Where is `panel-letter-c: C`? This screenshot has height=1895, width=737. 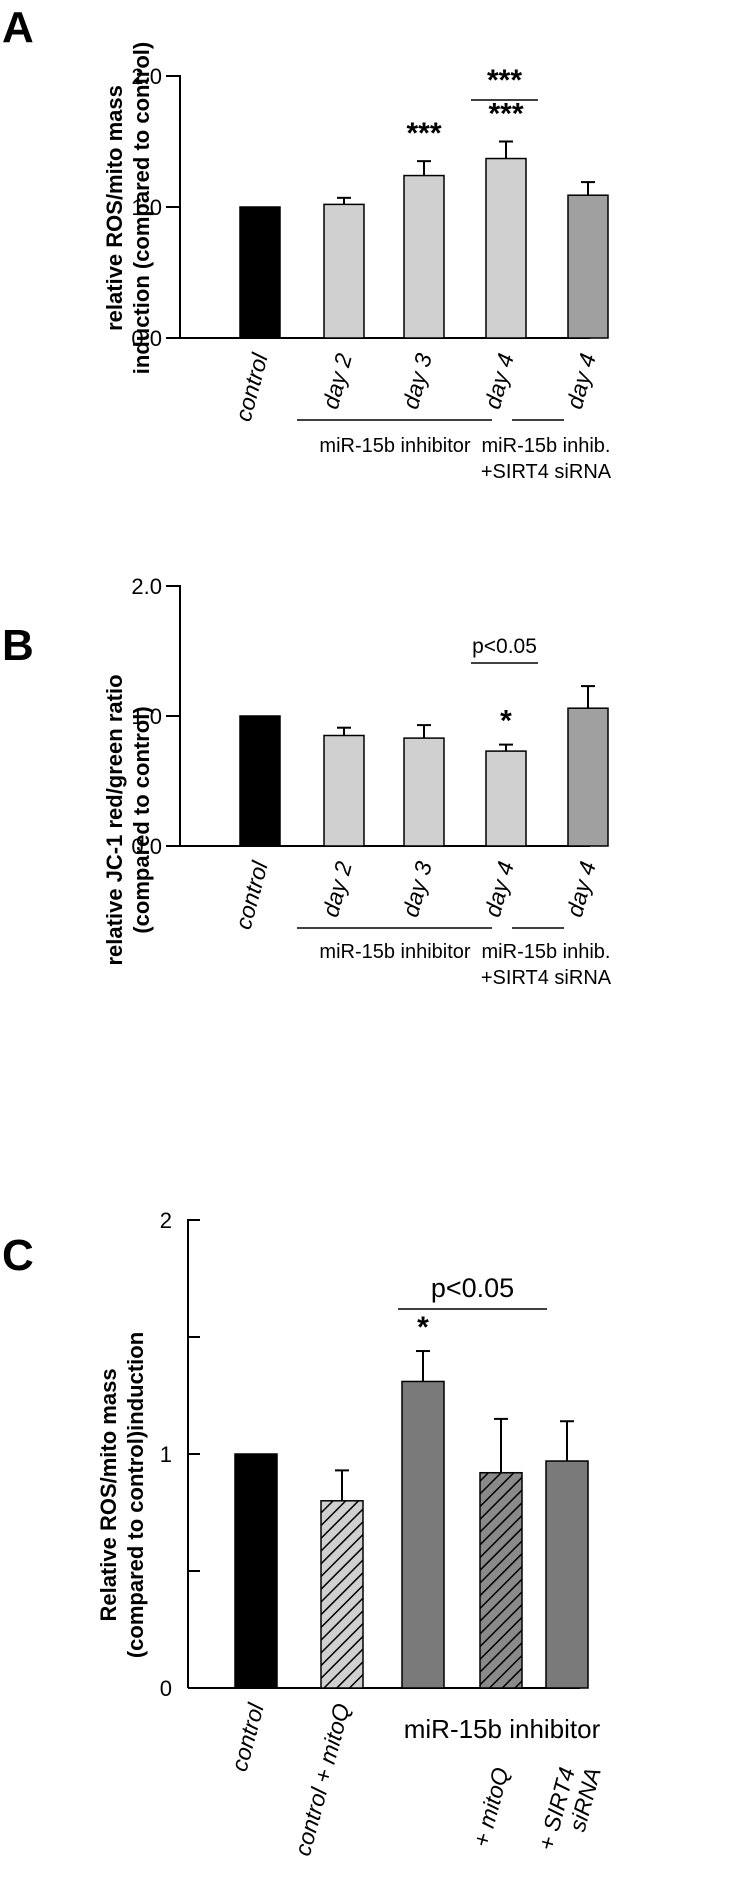 panel-letter-c: C is located at coordinates (18, 1255).